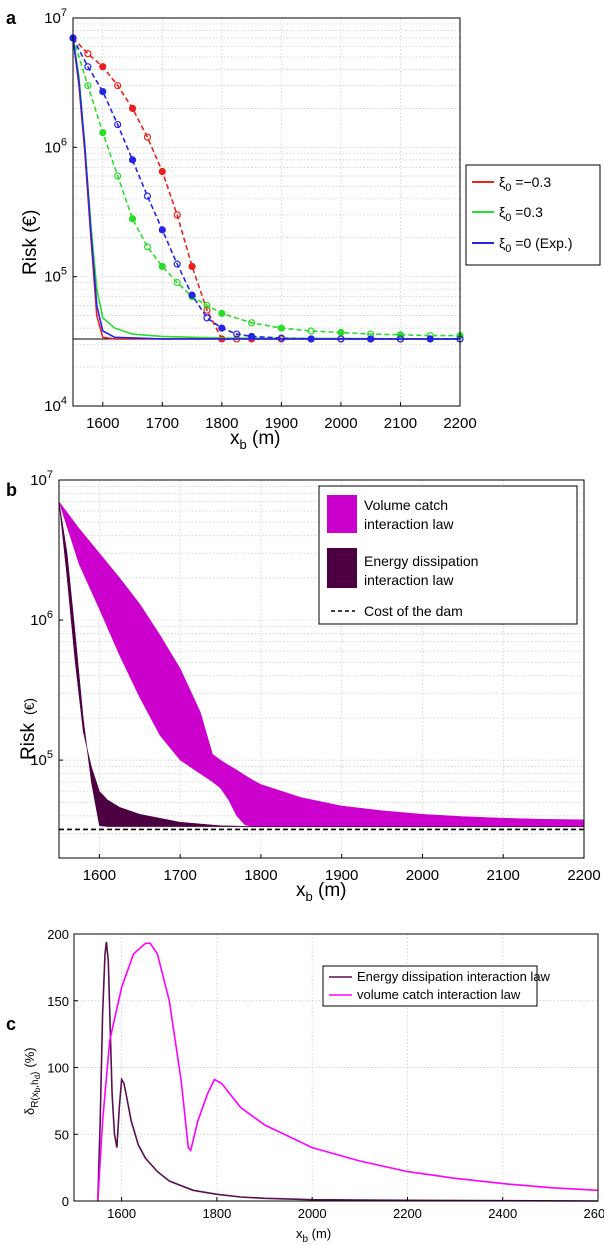 Image resolution: width=604 pixels, height=1245 pixels. Describe the element at coordinates (11, 18) in the screenshot. I see `panel-a-letter: a` at that location.